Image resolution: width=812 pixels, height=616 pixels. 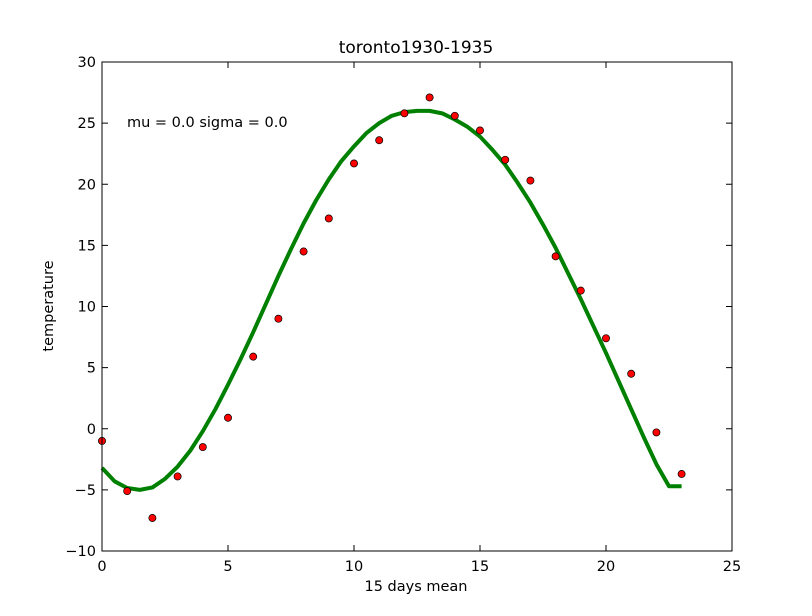 I want to click on x-tick-label: 5, so click(x=227, y=567).